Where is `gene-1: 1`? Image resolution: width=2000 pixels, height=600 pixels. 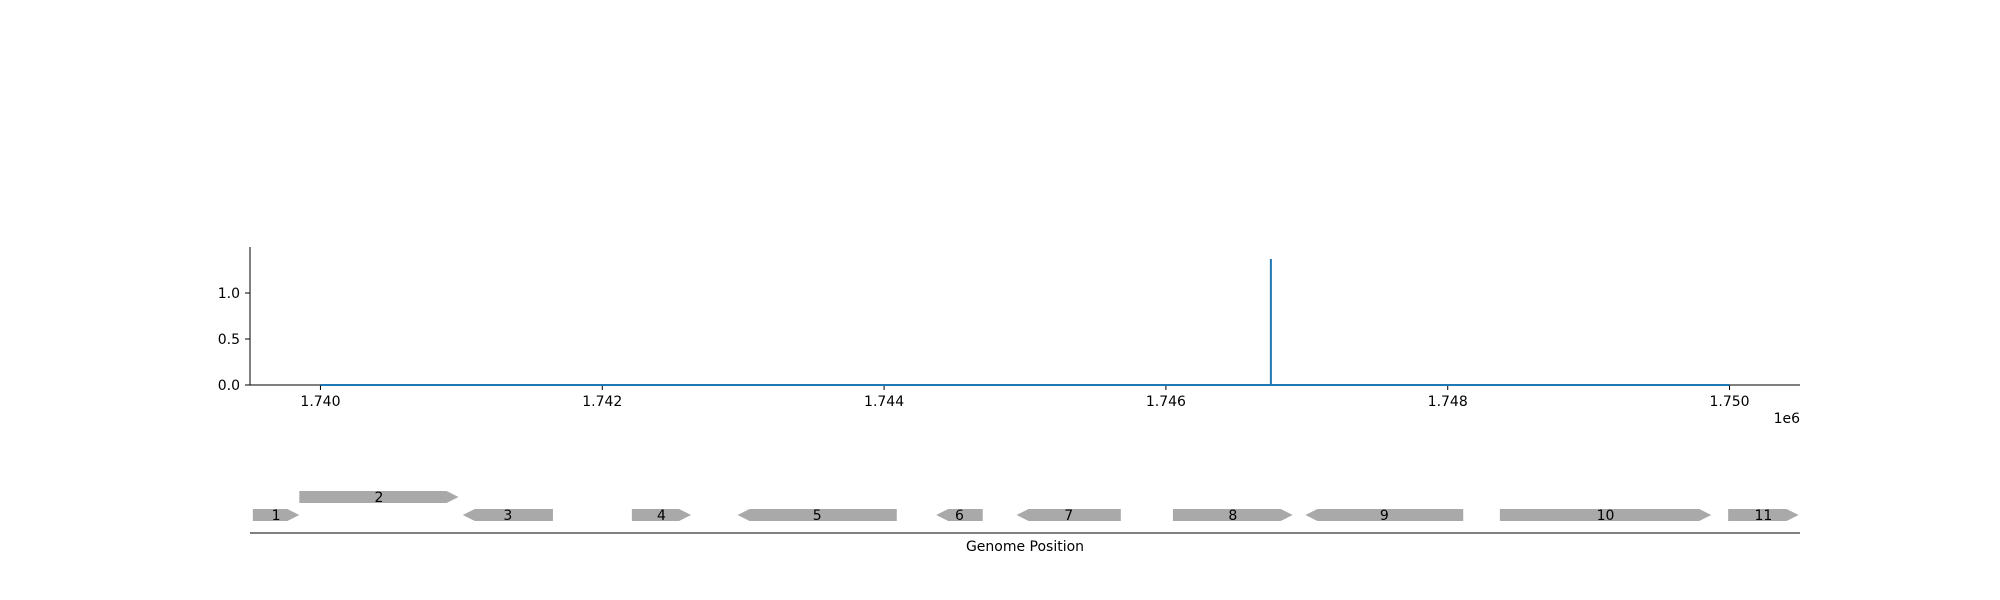
gene-1: 1 is located at coordinates (276, 516).